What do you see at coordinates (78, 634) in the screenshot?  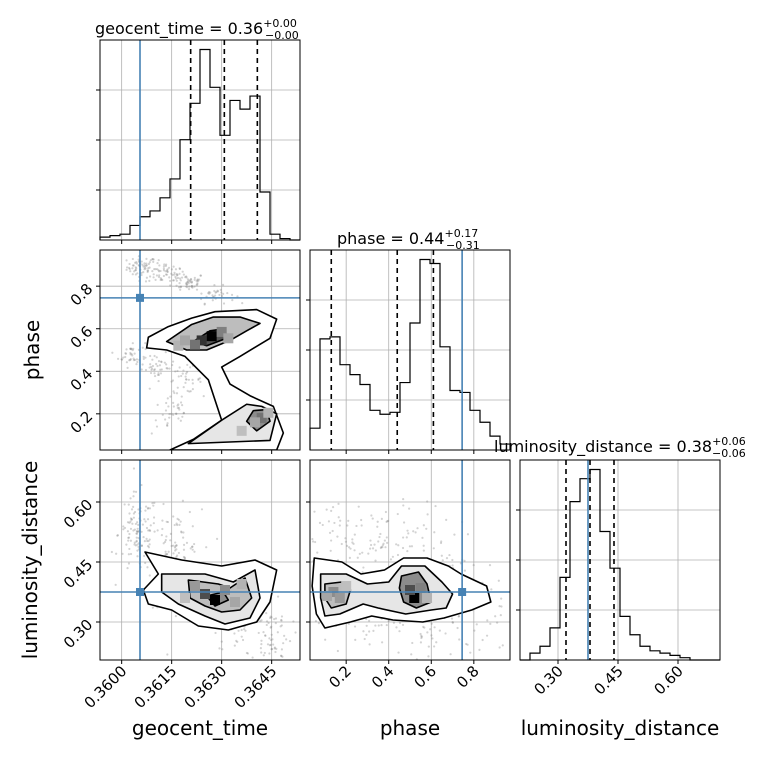 I see `ytick-label-luminosity-distance-0: 0.30` at bounding box center [78, 634].